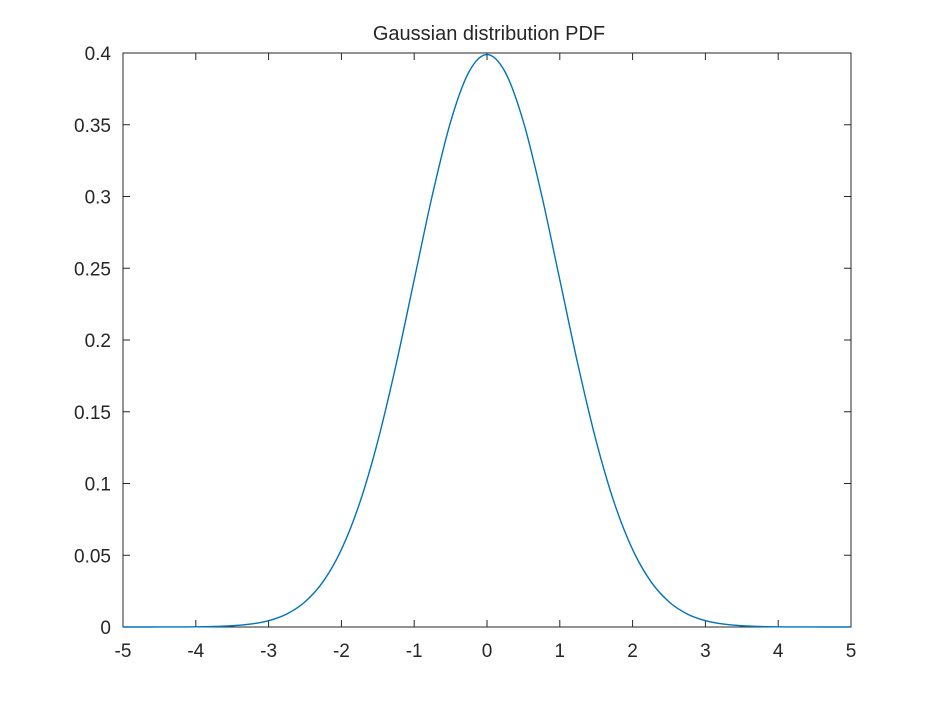 The image size is (940, 704). Describe the element at coordinates (268, 651) in the screenshot. I see `x-tick-label: -3` at that location.